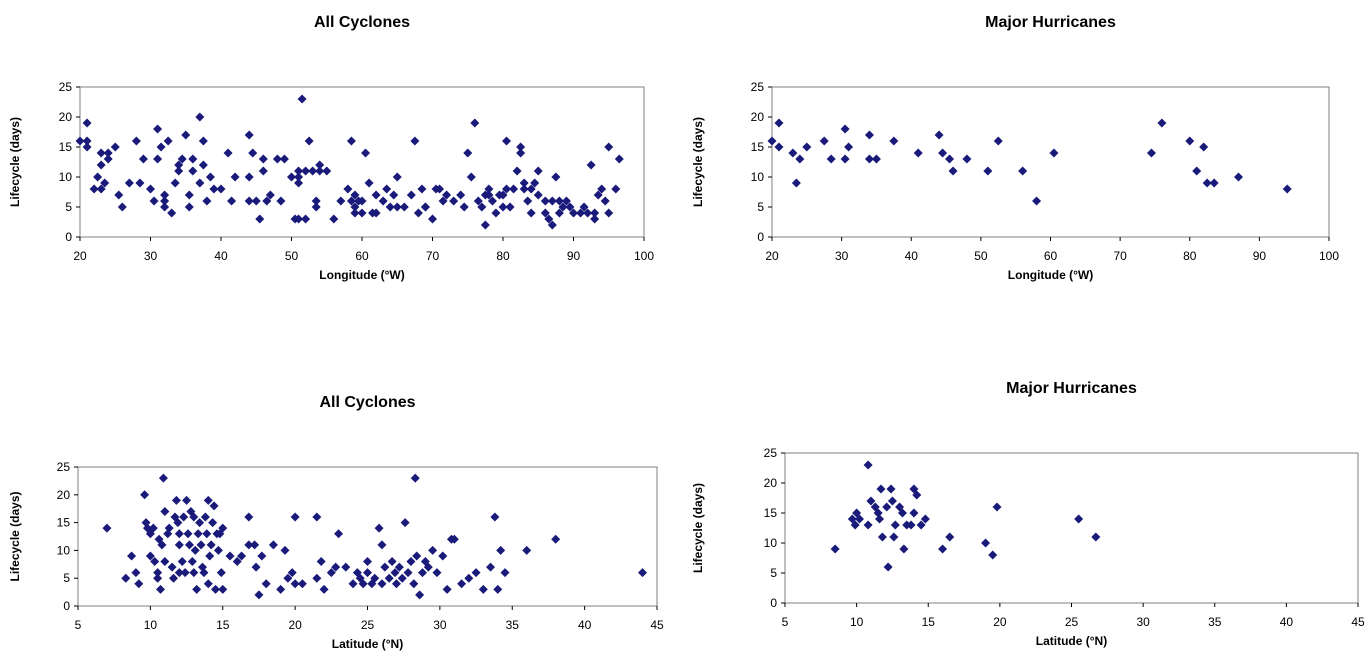 The image size is (1367, 667). I want to click on chart-title: All Cyclones, so click(367, 402).